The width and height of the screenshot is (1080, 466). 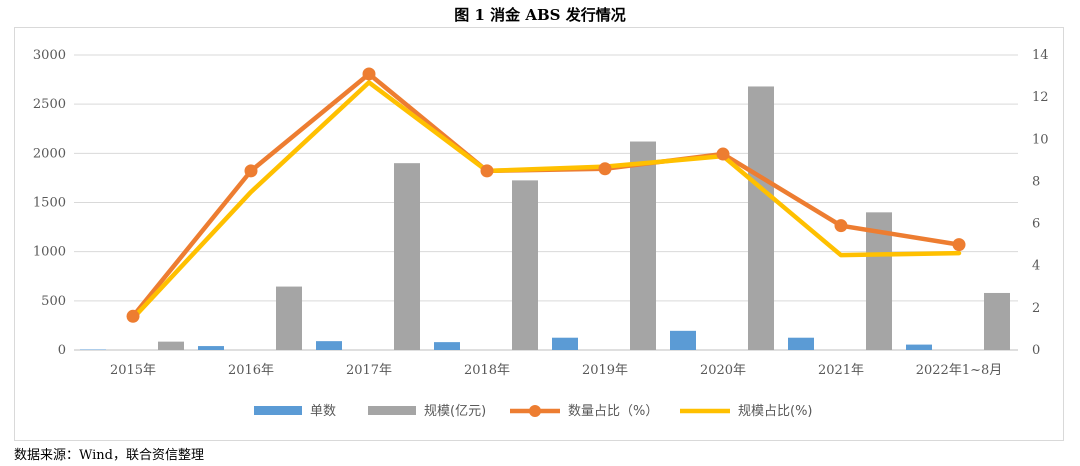 I want to click on legend-label: 规模占比(%), so click(x=775, y=411).